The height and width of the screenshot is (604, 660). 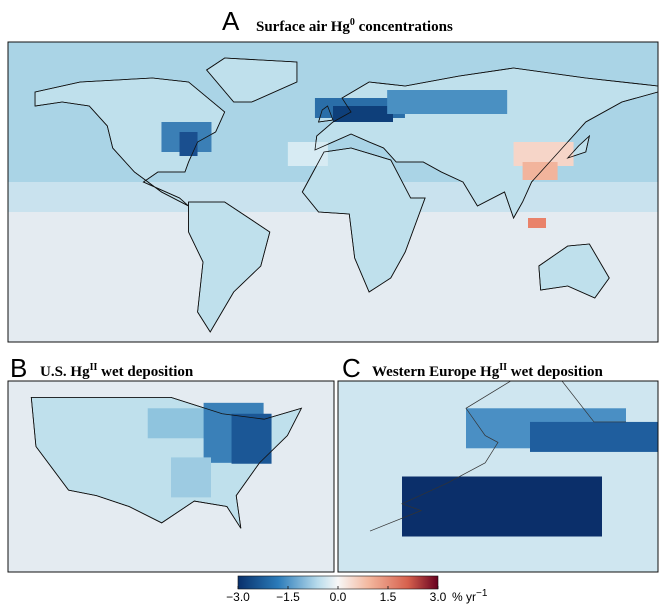 I want to click on panel-title: Surface air Hg0 concentrations, so click(x=354, y=26).